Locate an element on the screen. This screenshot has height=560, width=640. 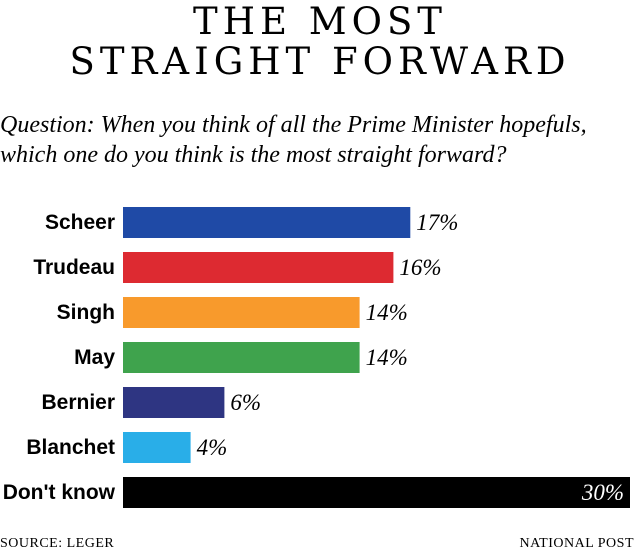
value-label-trudeau: 16% is located at coordinates (420, 267).